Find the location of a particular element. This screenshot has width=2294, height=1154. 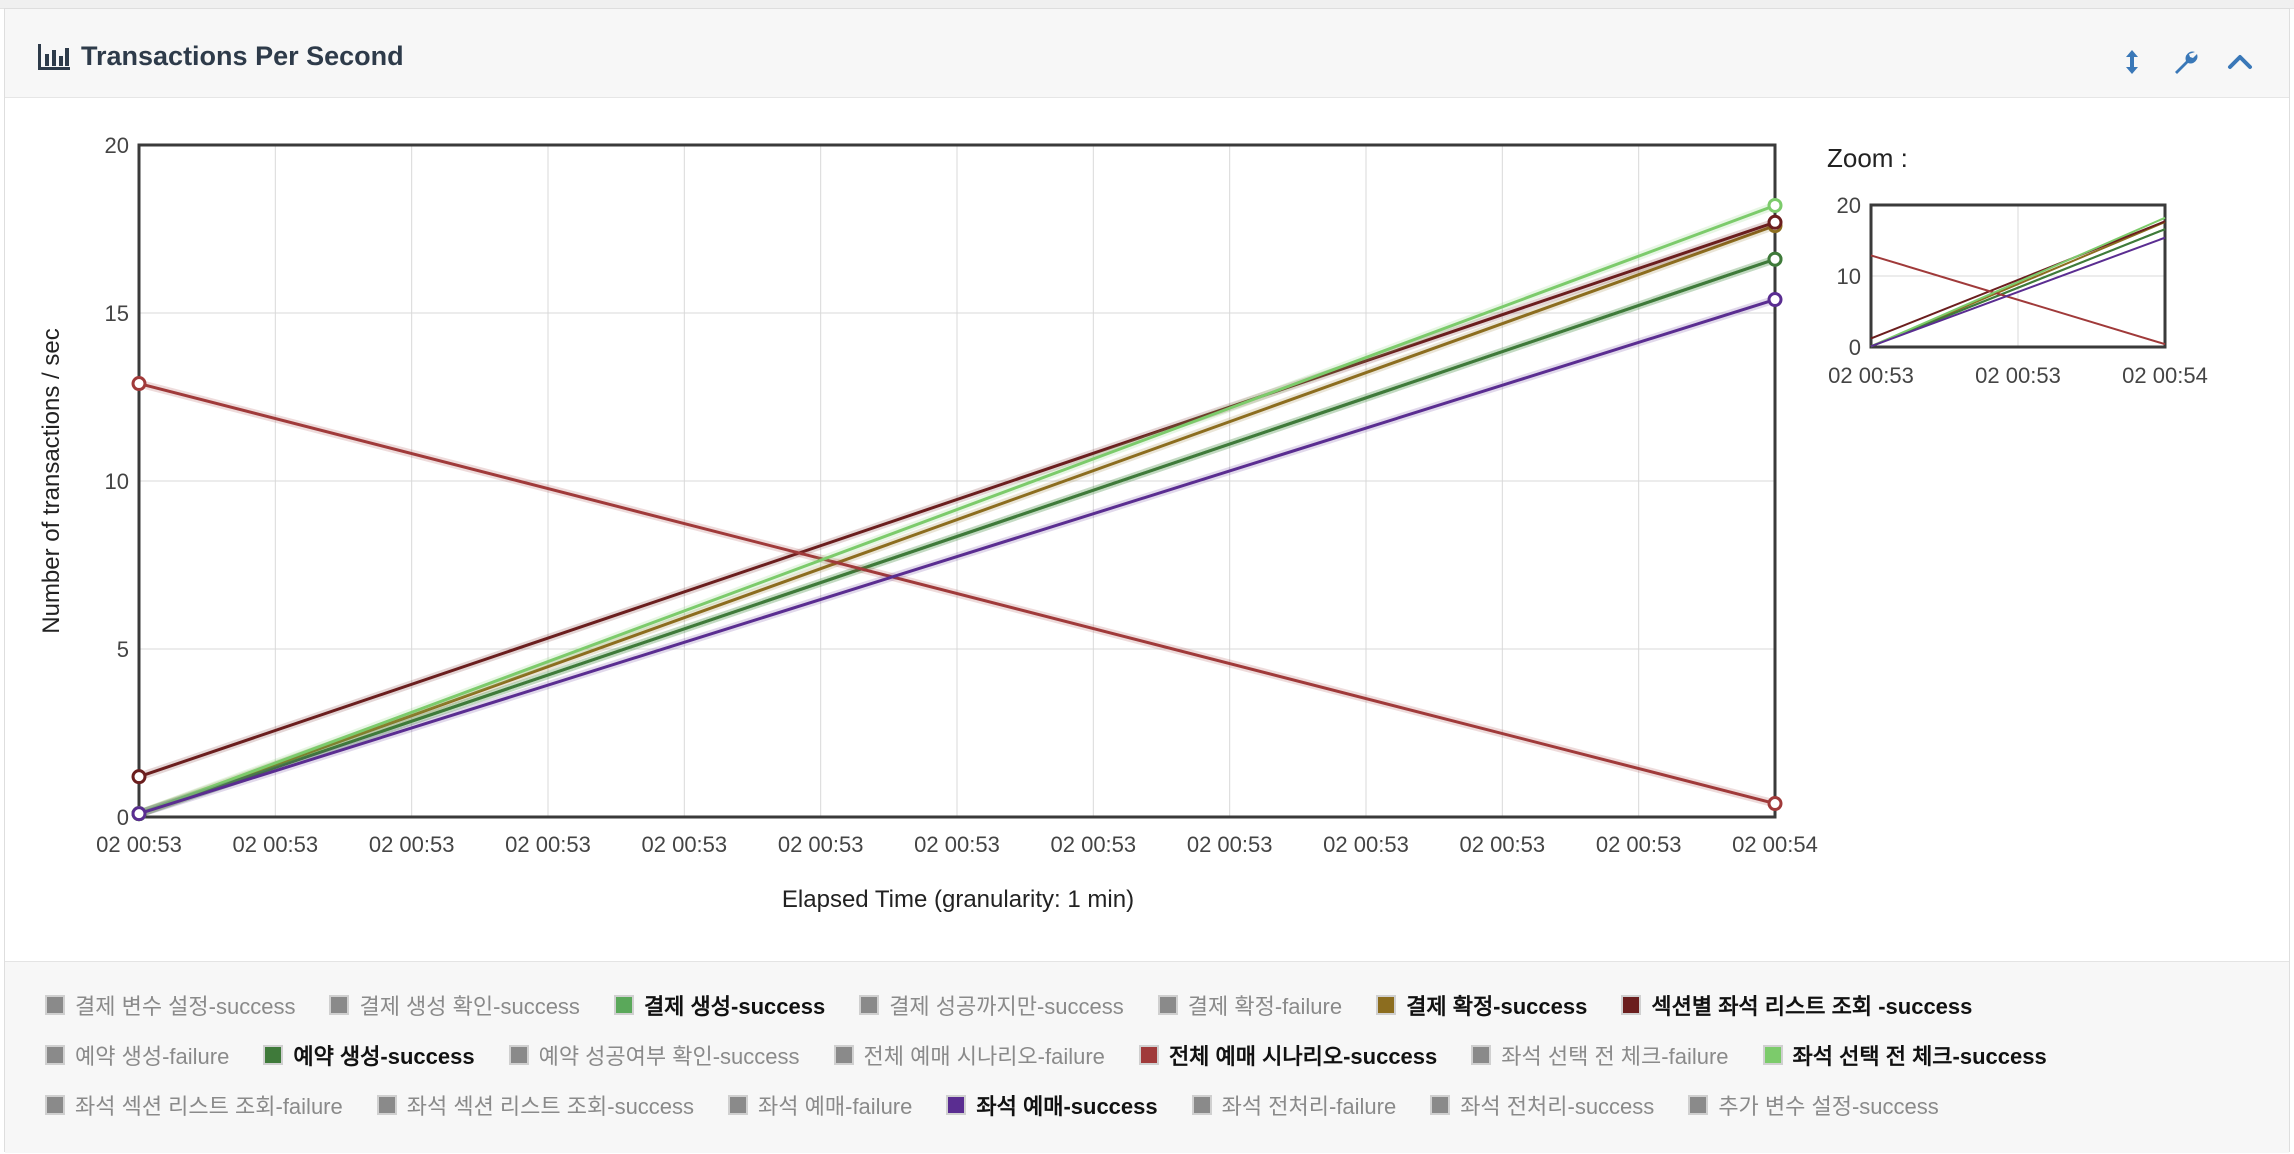

zoom-x-tick-label: 02 00:54 is located at coordinates (2165, 375).